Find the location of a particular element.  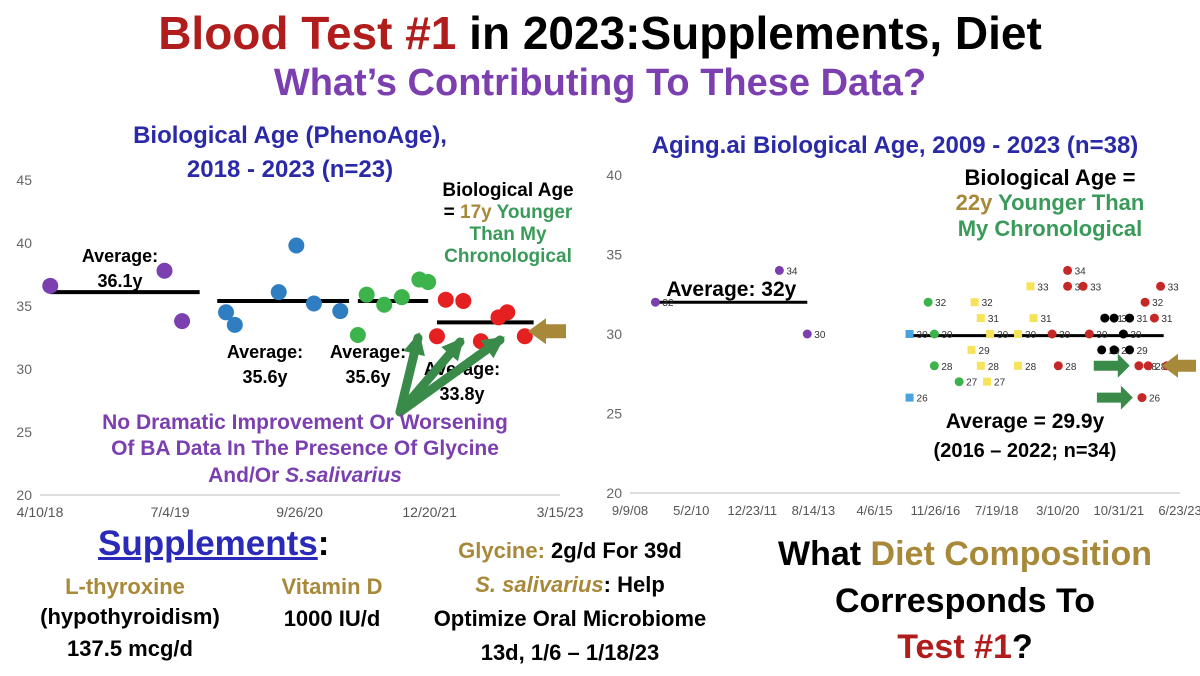

chart2-ytick-label: 25 is located at coordinates (614, 414).